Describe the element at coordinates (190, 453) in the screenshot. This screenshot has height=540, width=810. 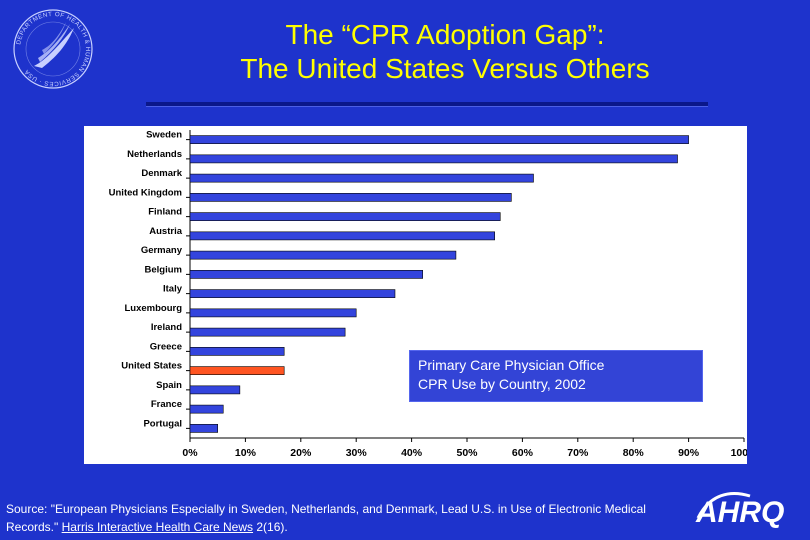
I see `x-tick-label: 0%` at that location.